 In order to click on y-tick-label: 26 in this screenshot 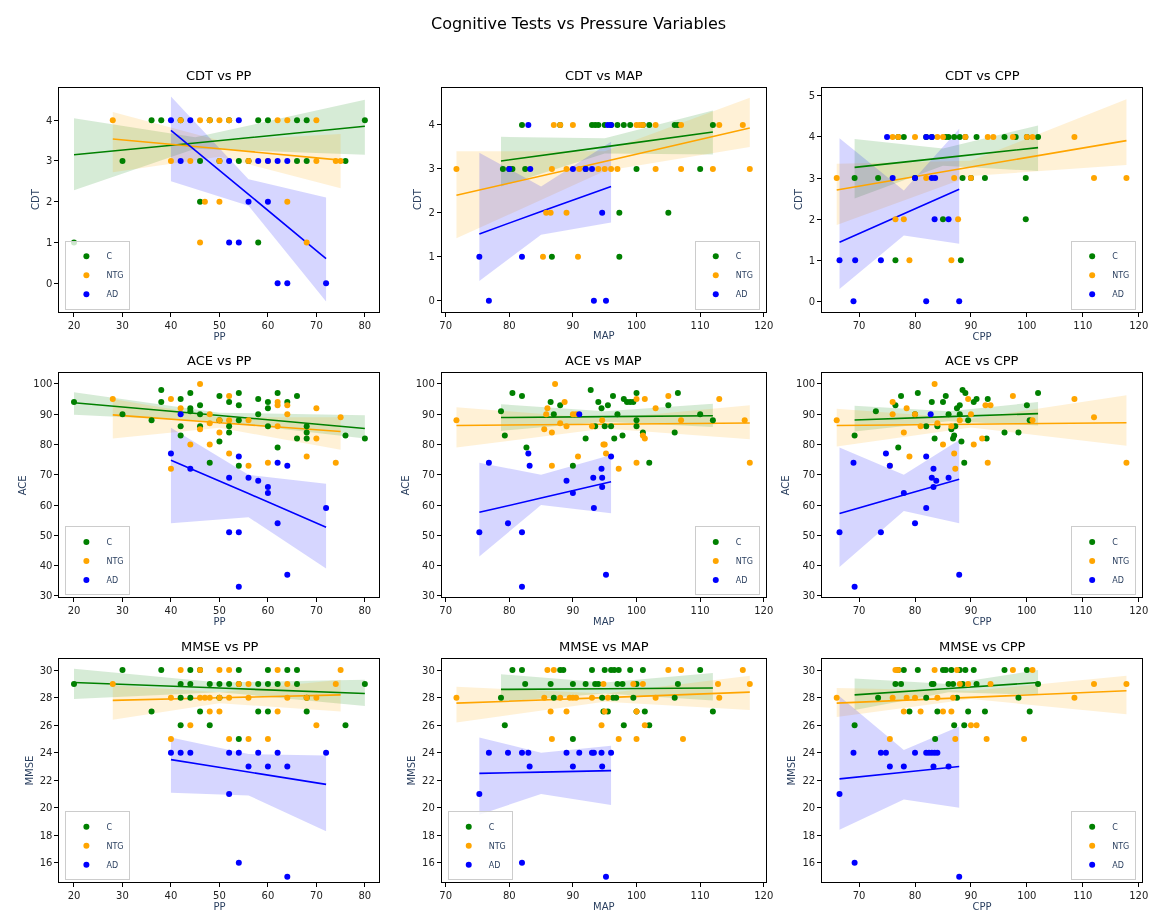, I will do `click(809, 725)`.